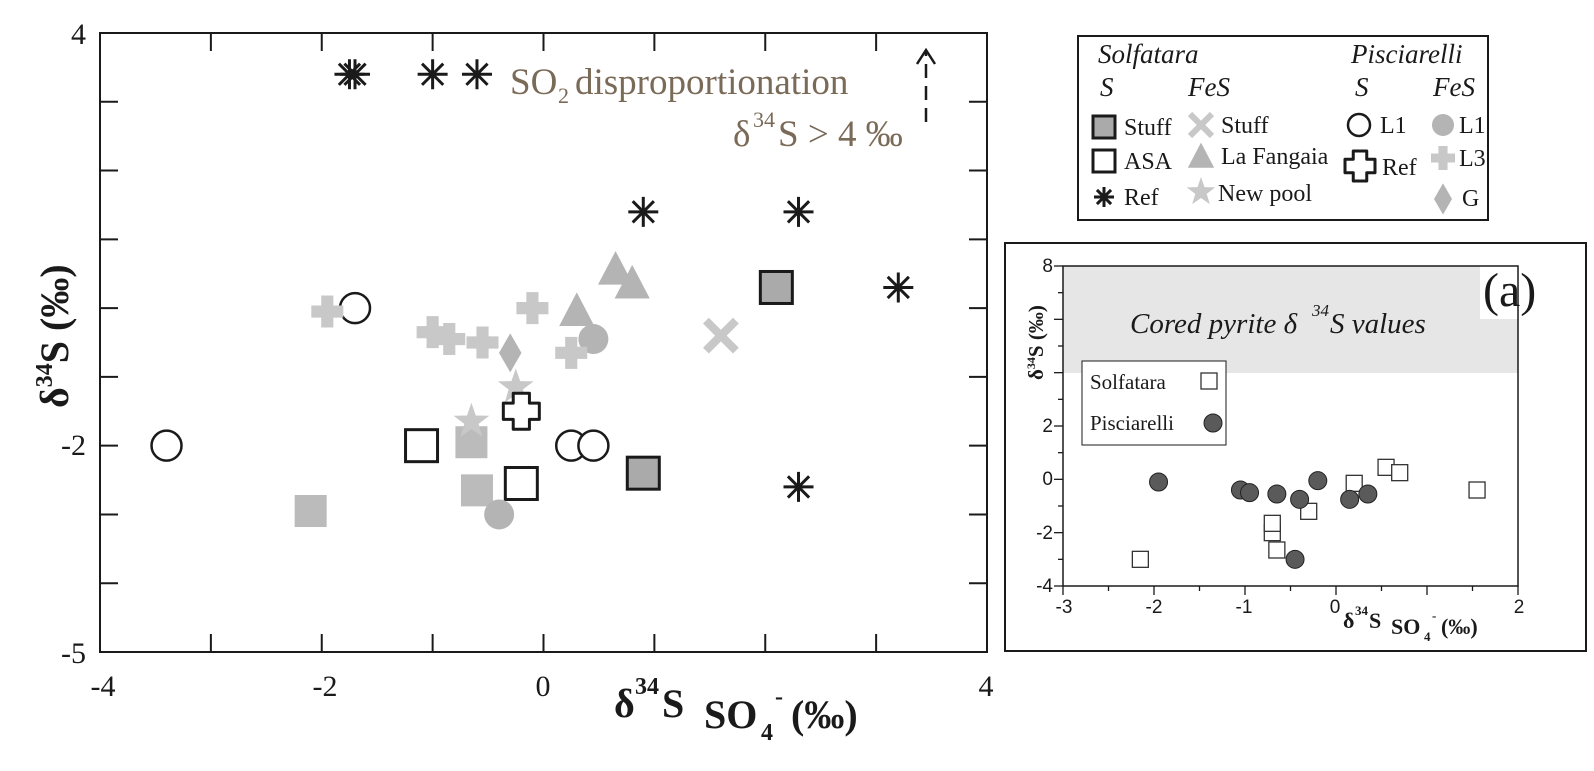 The height and width of the screenshot is (771, 1594). I want to click on x-axis-title-part-1: δ, so click(624, 703).